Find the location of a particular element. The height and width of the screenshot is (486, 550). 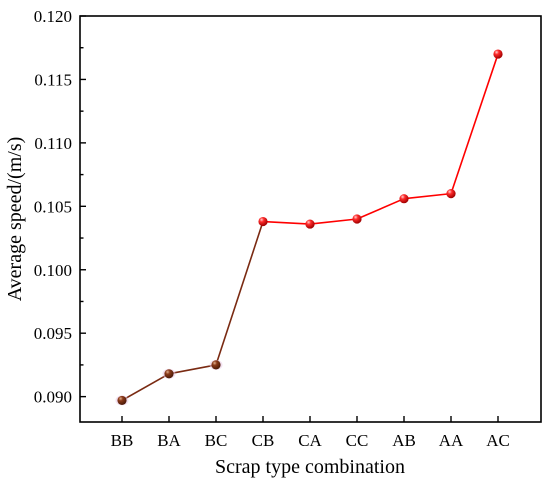

y-axis-title: Average speed/(m/s) is located at coordinates (15, 219).